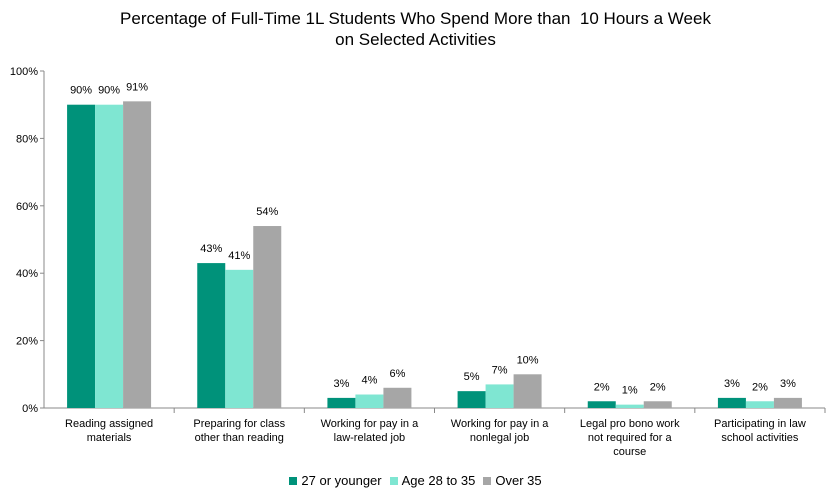 The image size is (831, 503). I want to click on x-tick-label-line: law-related job, so click(370, 438).